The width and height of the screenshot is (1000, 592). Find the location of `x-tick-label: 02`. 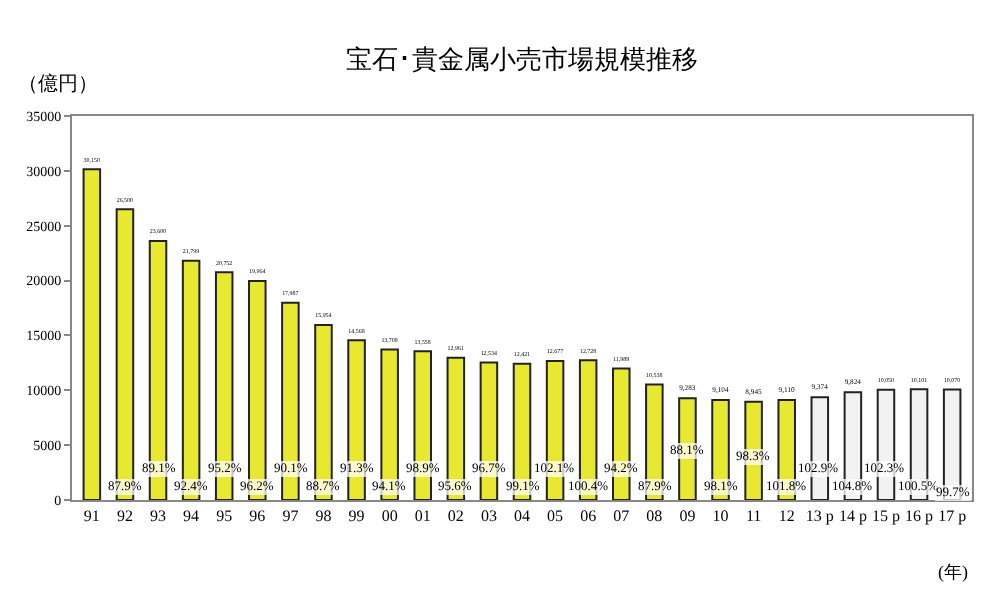

x-tick-label: 02 is located at coordinates (455, 516).